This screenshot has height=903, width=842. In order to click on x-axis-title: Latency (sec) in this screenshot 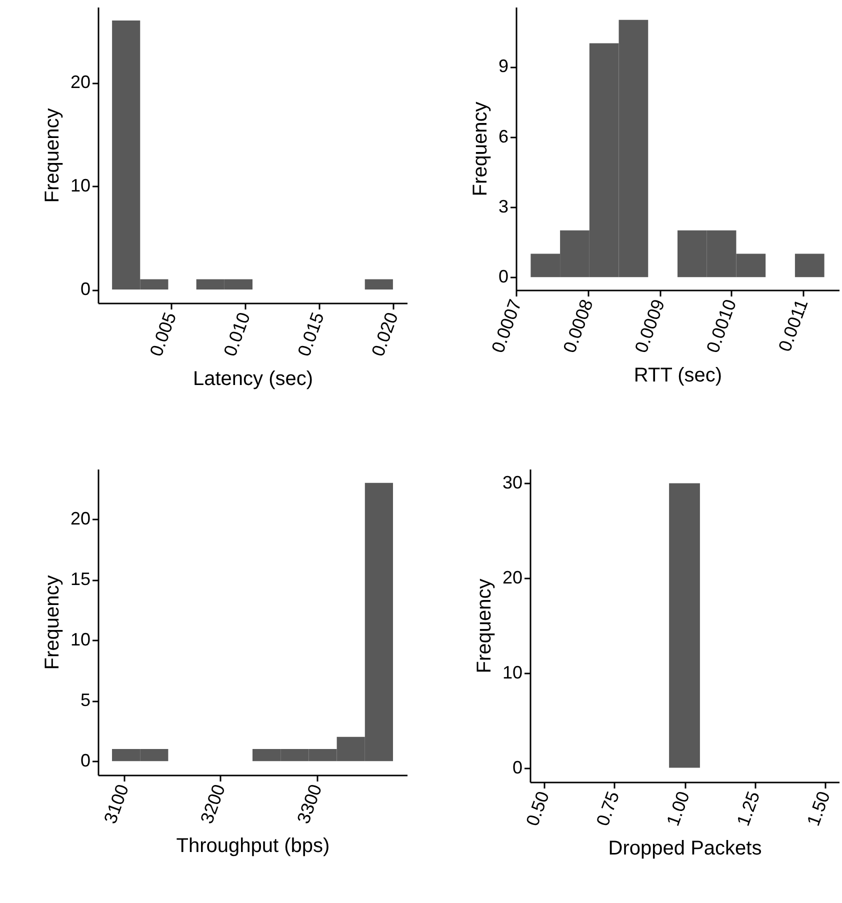, I will do `click(253, 379)`.